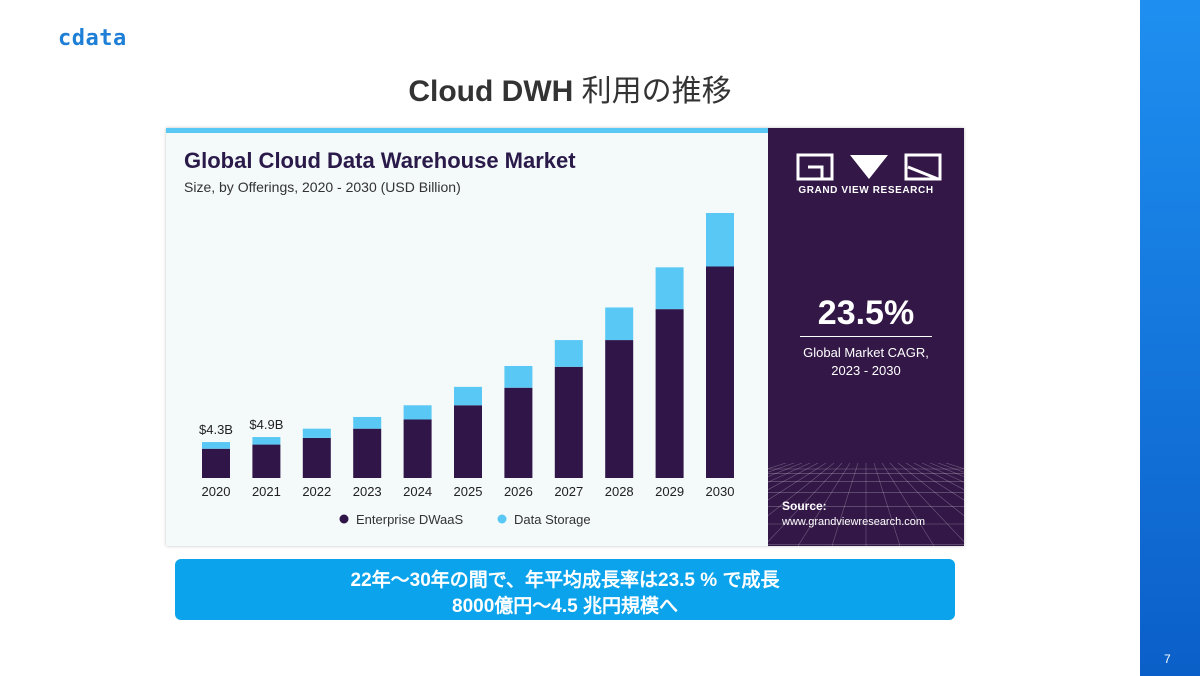 This screenshot has height=676, width=1200. Describe the element at coordinates (669, 491) in the screenshot. I see `x-tick-2029: 2029` at that location.